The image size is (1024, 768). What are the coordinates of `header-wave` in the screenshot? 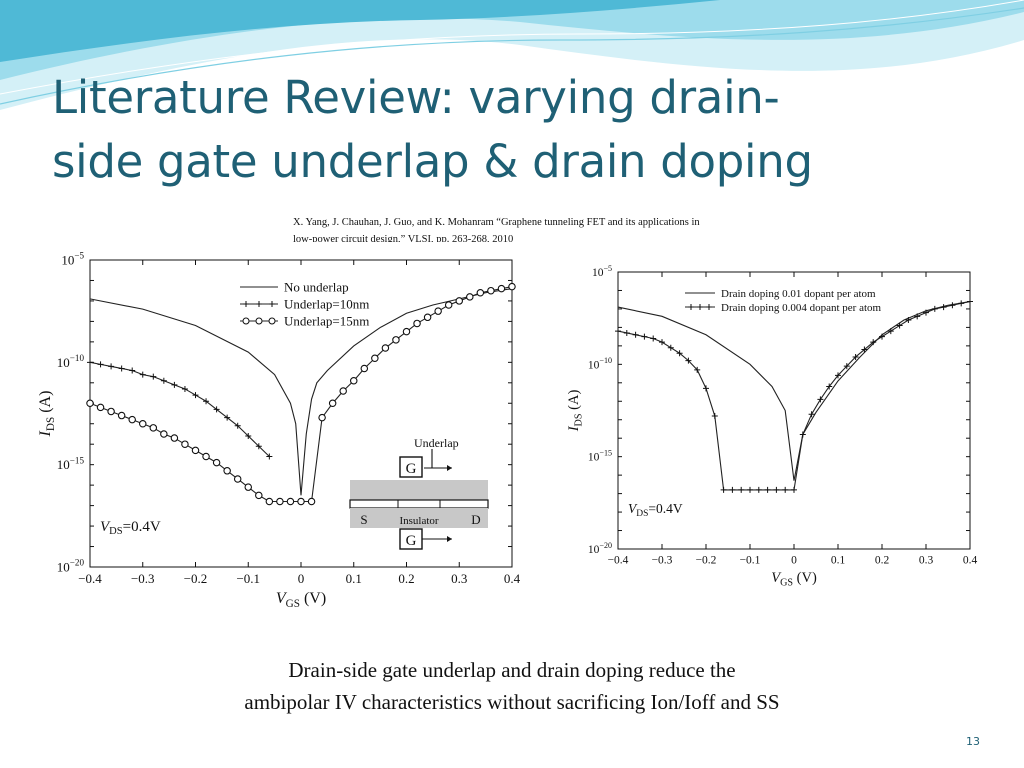 It's located at (512, 55).